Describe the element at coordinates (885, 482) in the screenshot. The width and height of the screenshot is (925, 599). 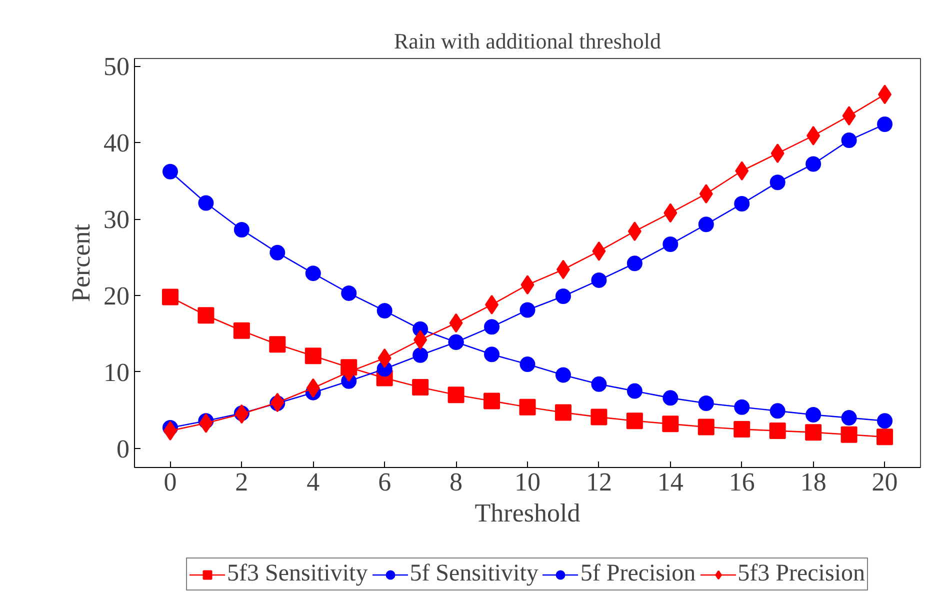
I see `x-tick-label: 20` at that location.